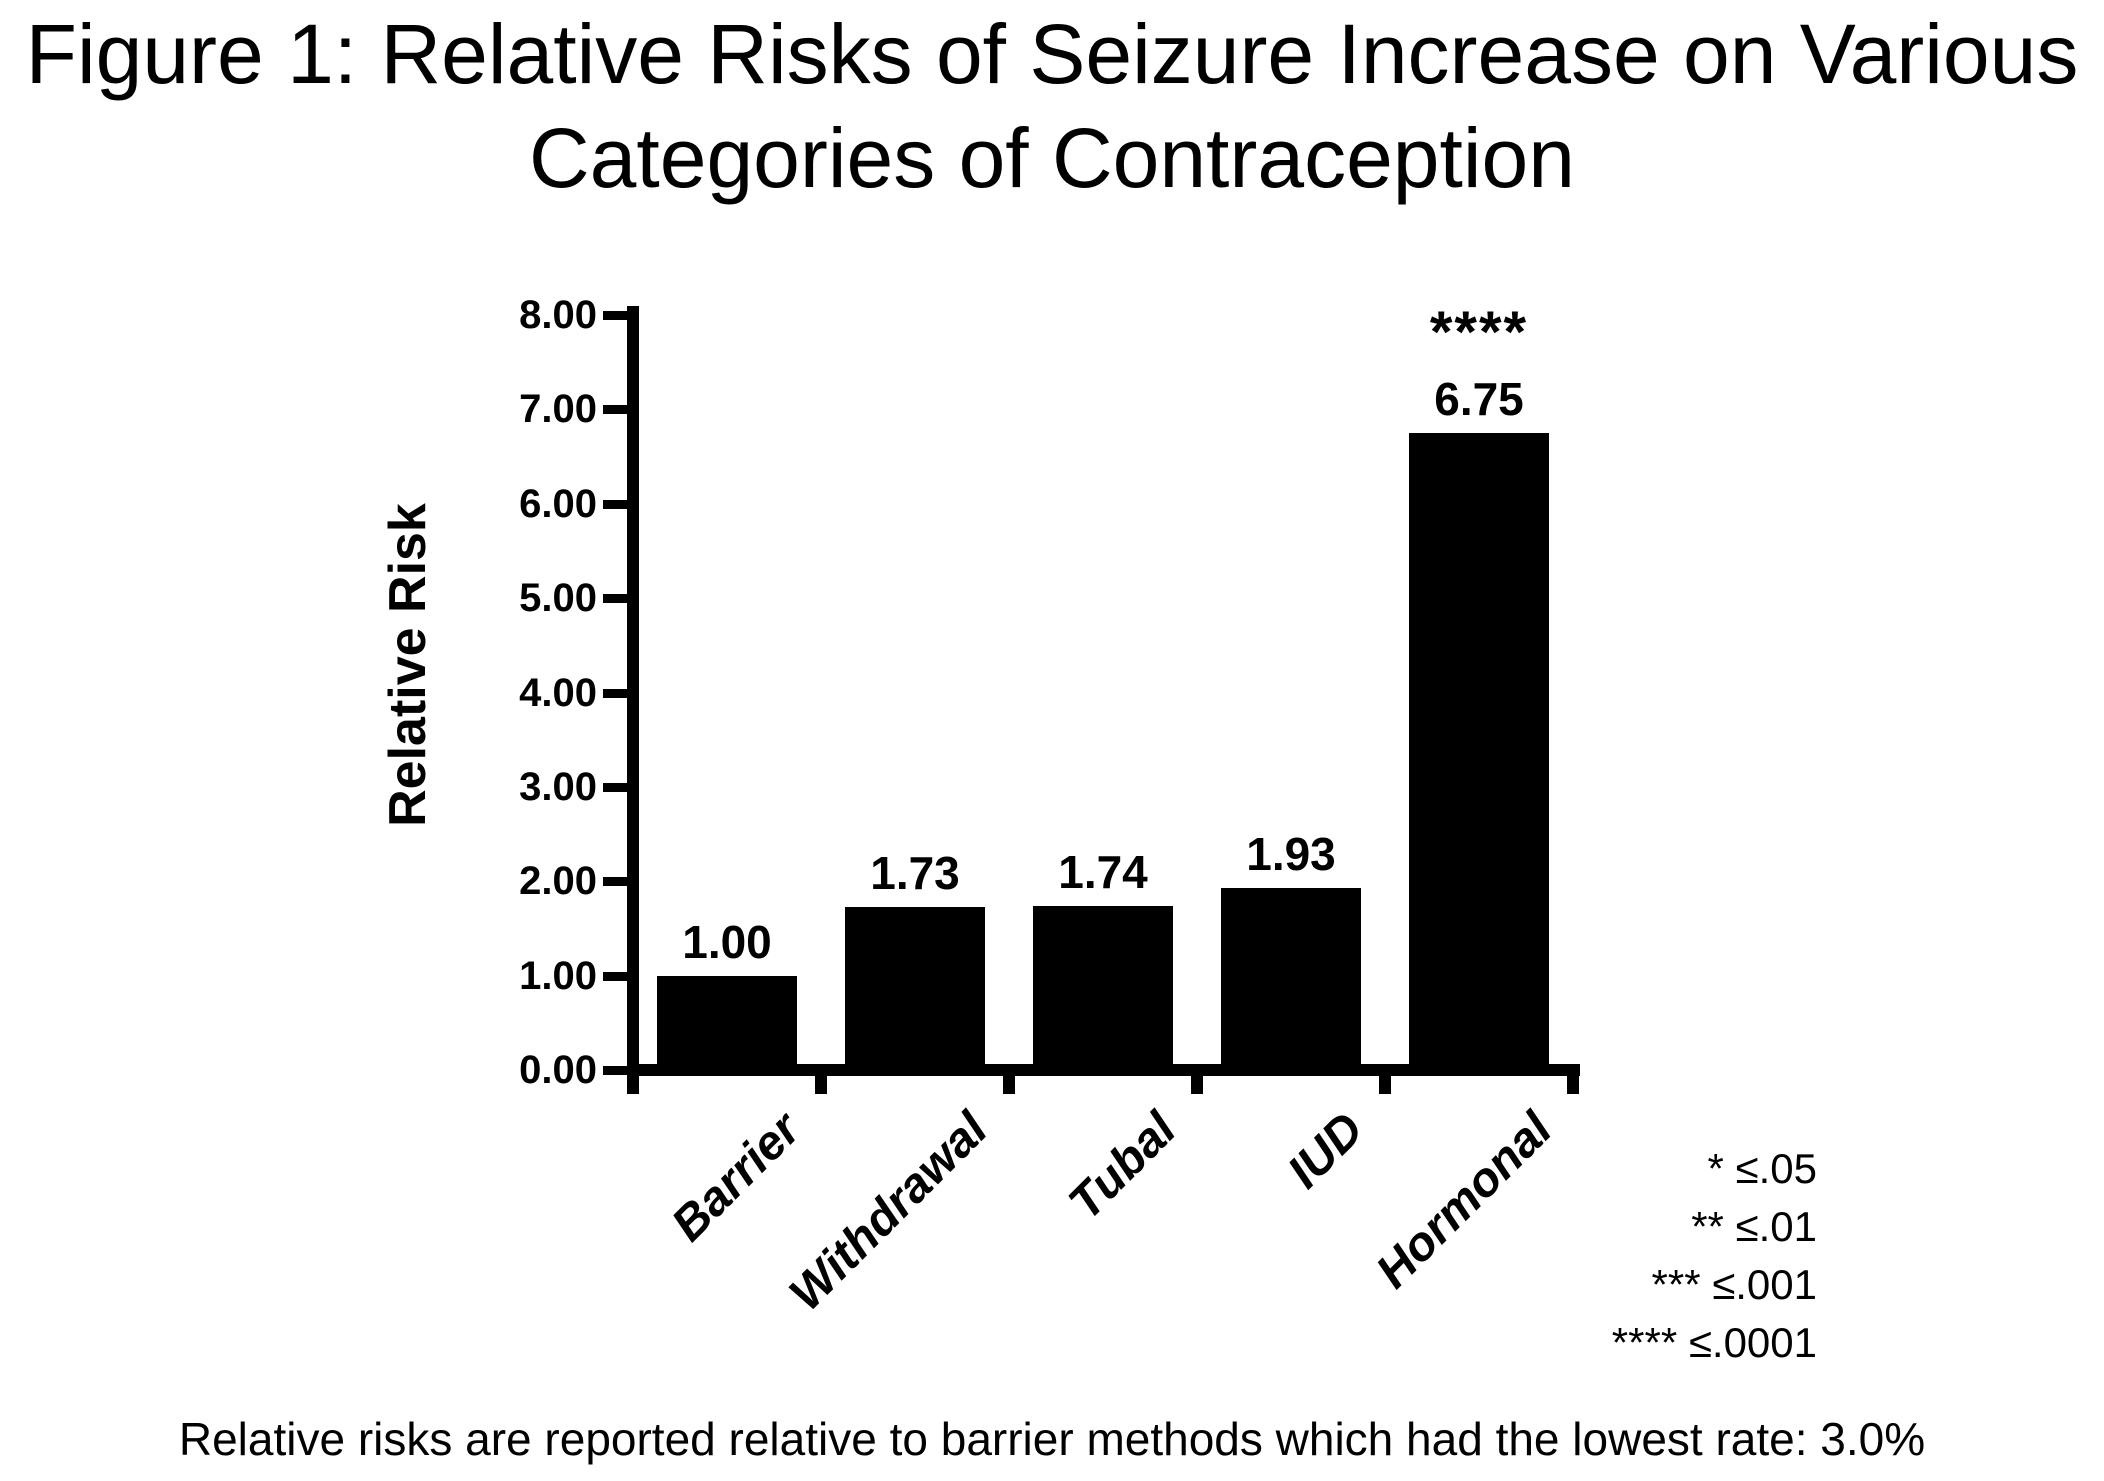 The height and width of the screenshot is (1481, 2104). Describe the element at coordinates (1464, 1200) in the screenshot. I see `x-category-label-hormonal: Hormonal` at that location.